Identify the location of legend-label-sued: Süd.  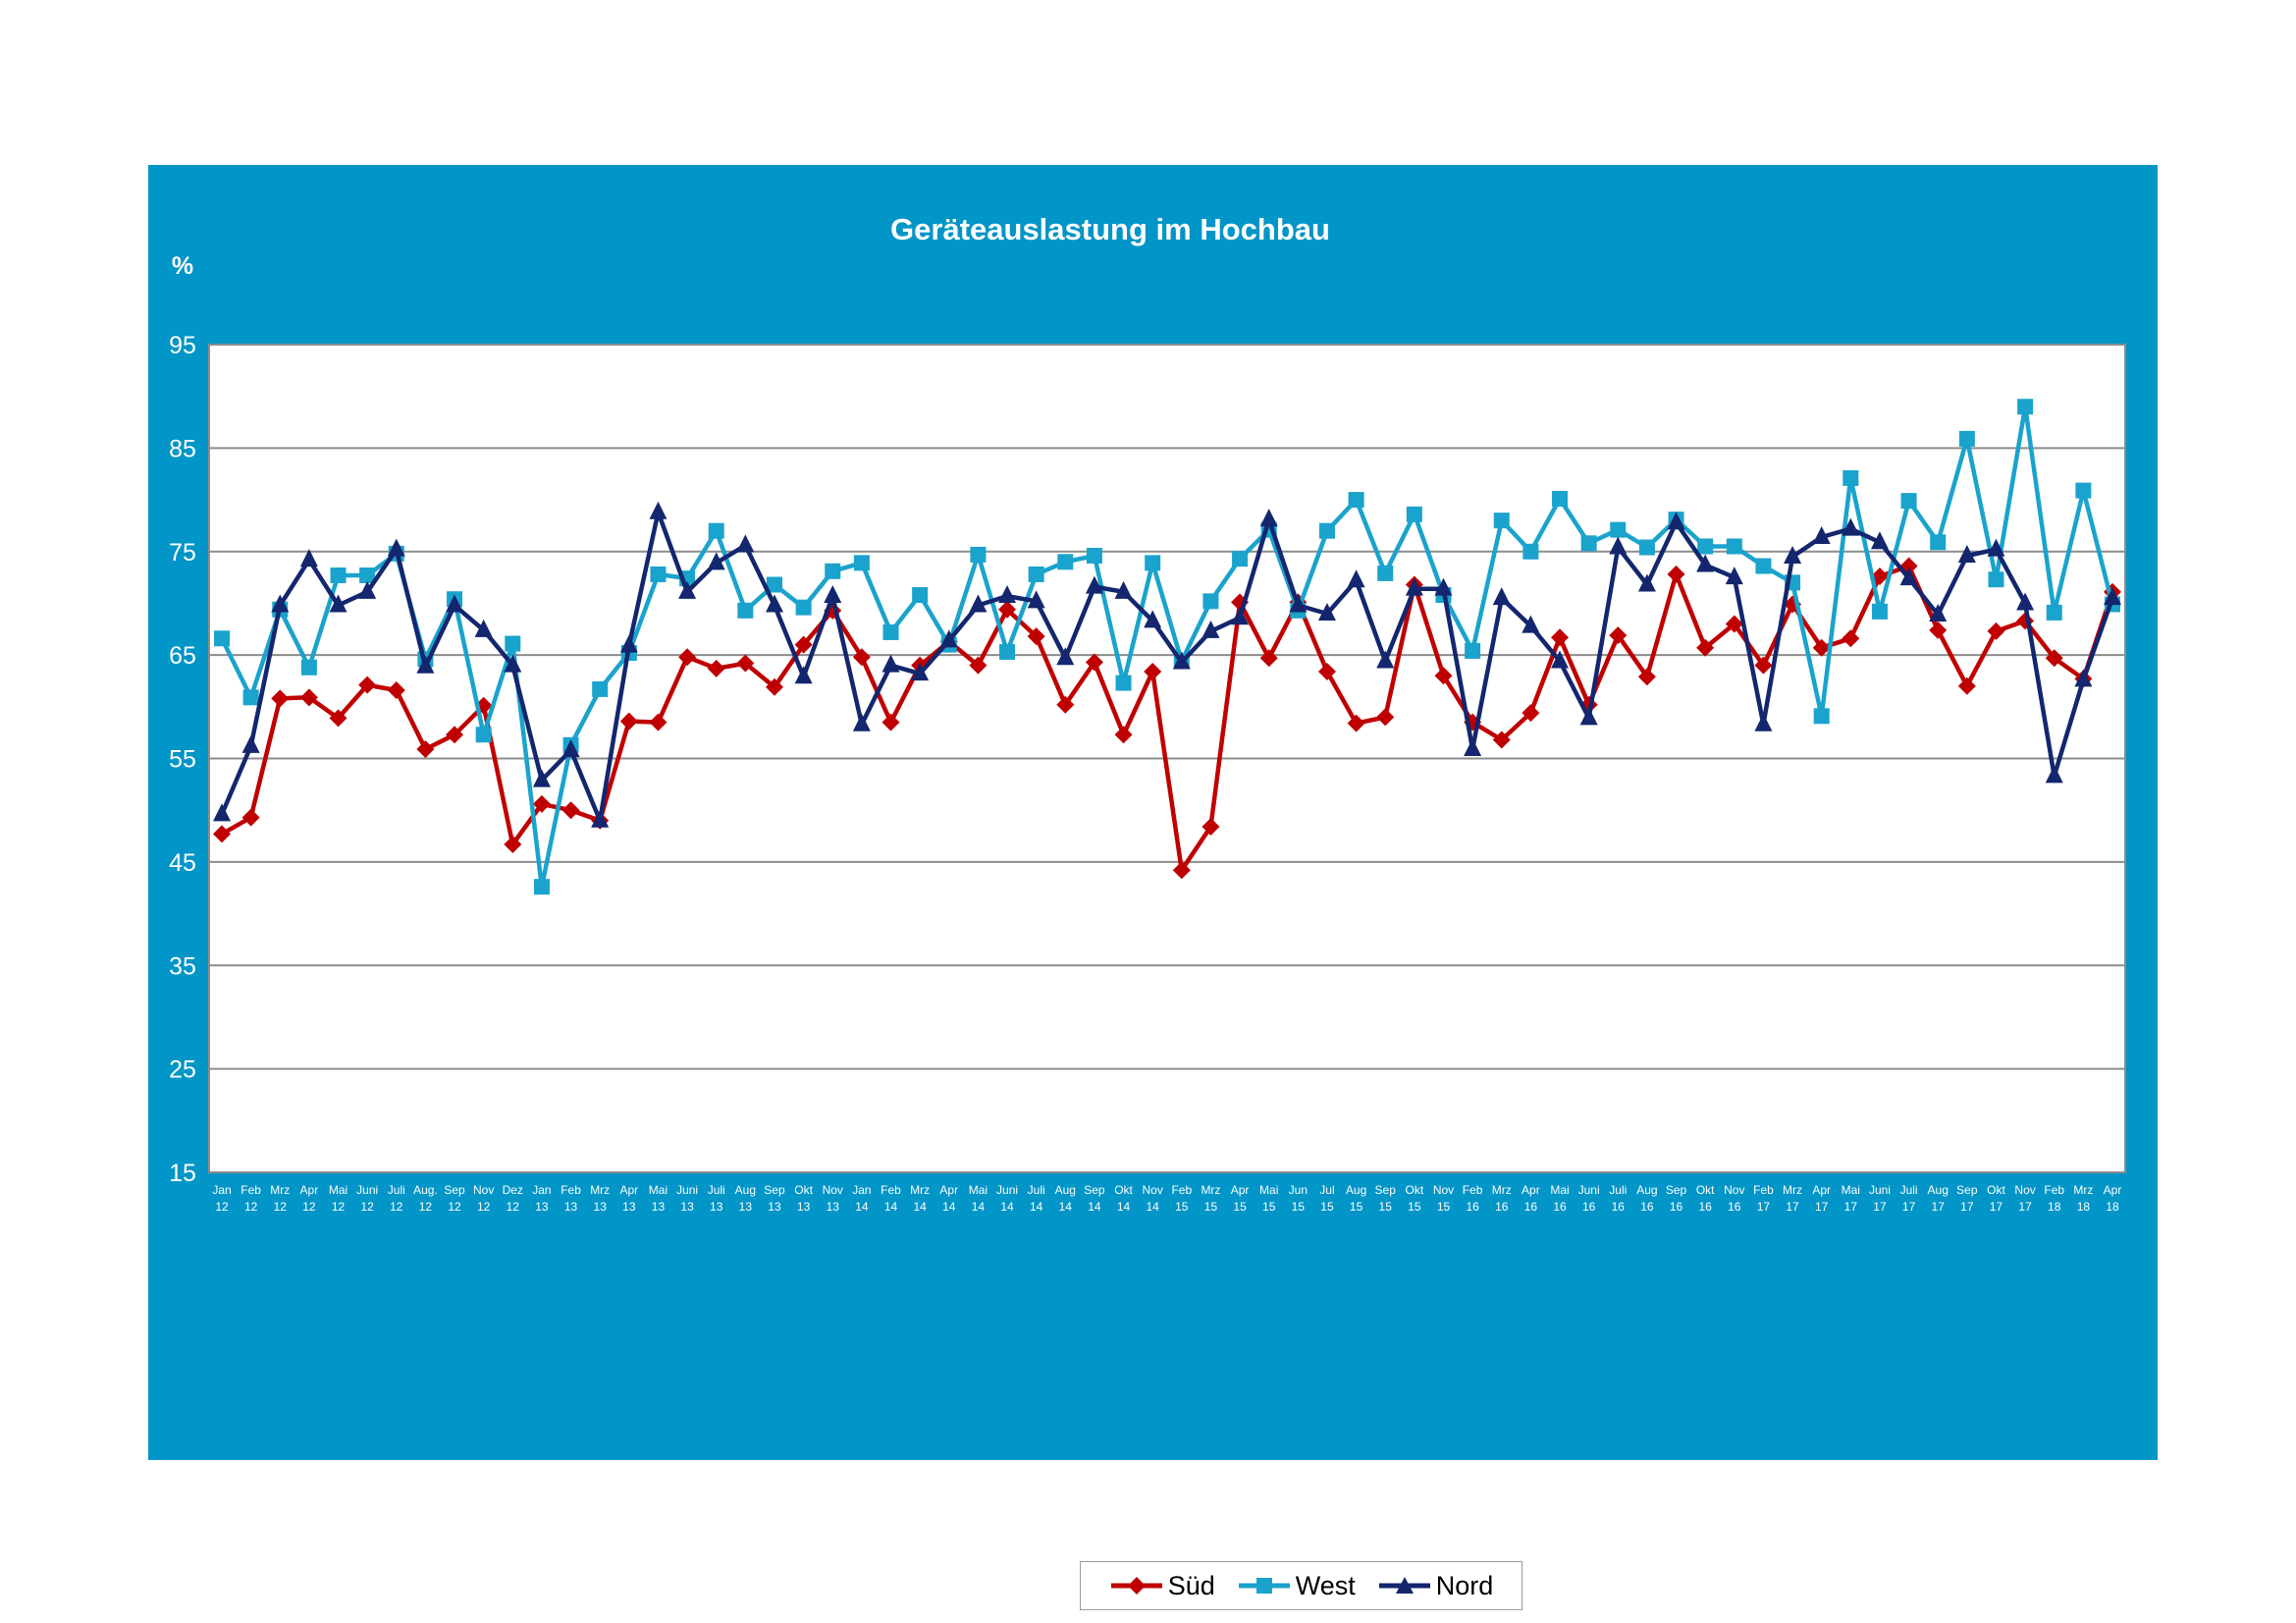
(1191, 1585).